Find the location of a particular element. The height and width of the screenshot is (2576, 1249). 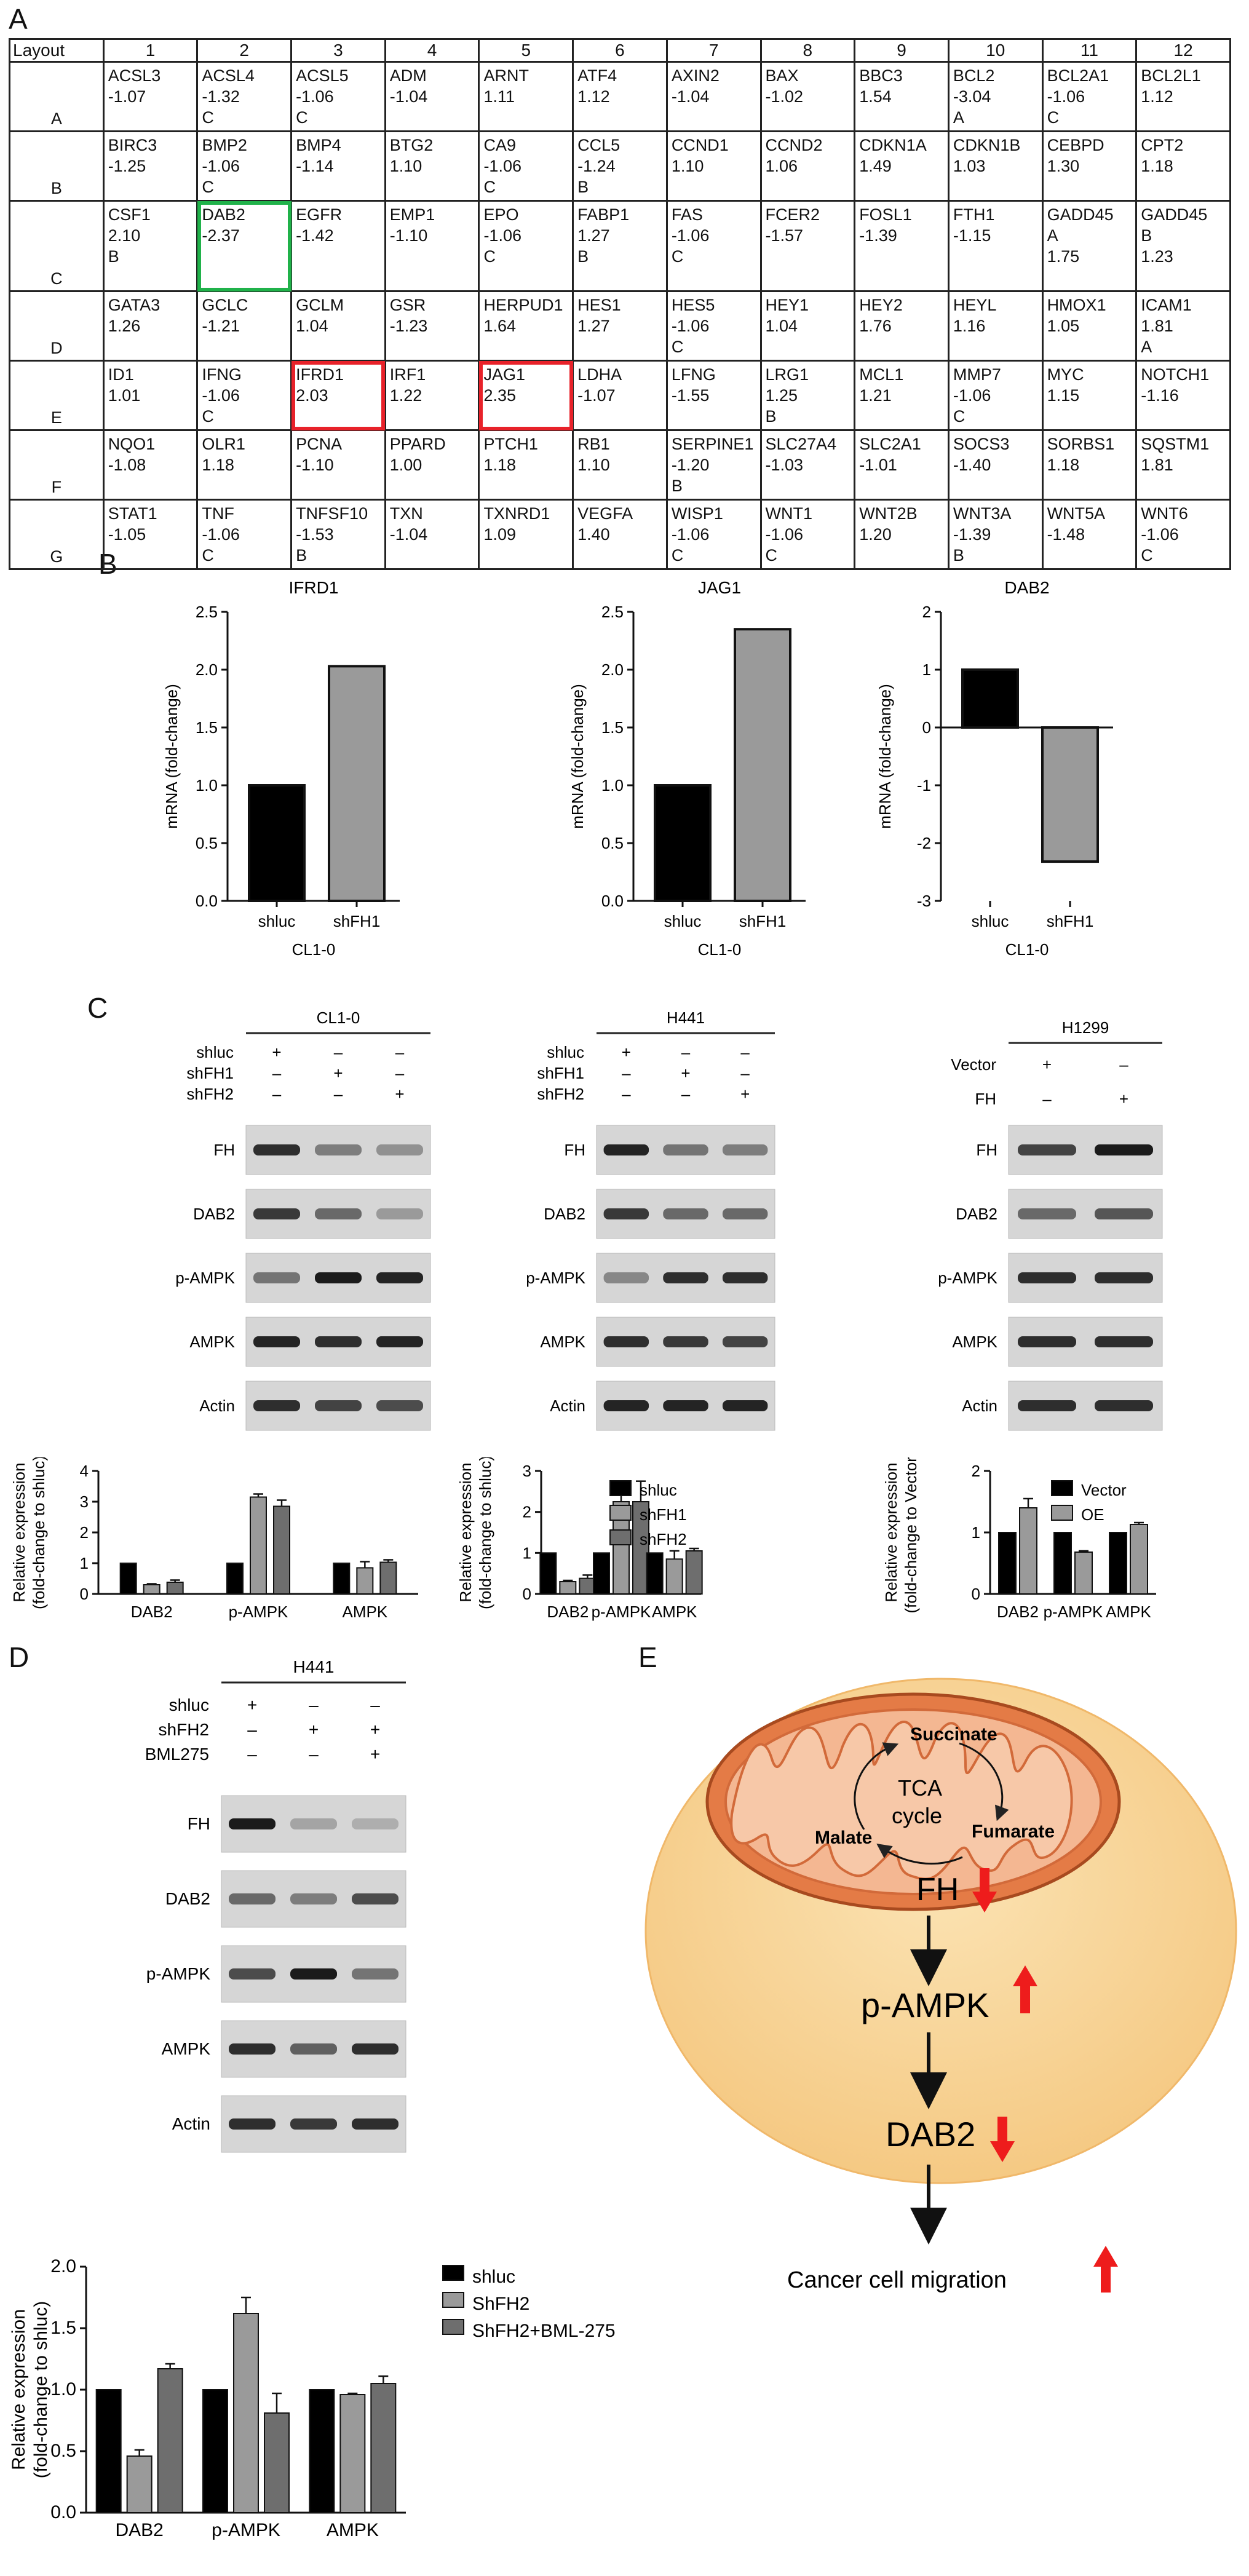

gene-cell: HES5 -1.06 C is located at coordinates (713, 326).